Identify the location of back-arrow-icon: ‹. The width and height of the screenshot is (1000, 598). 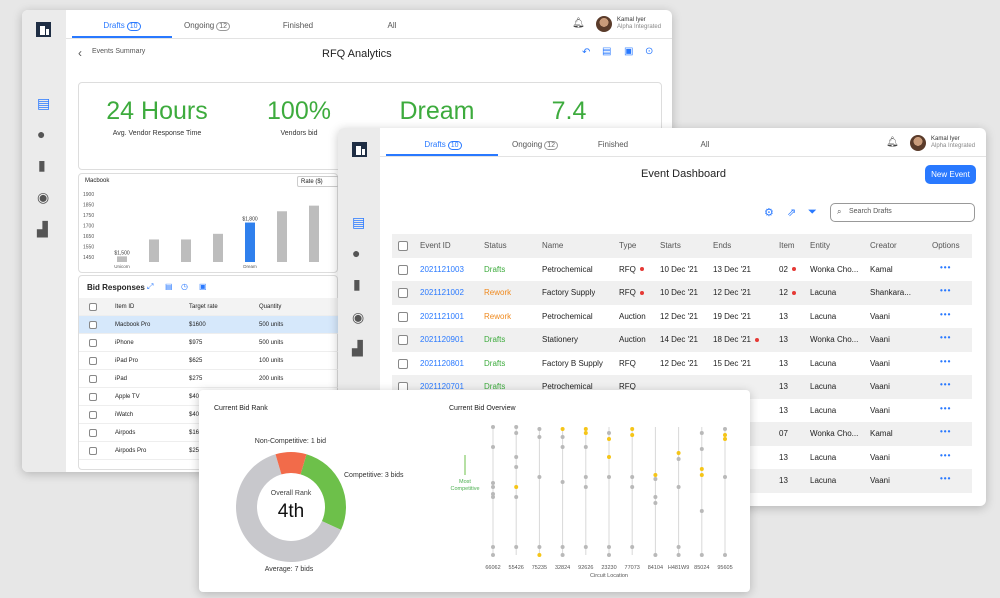
(80, 53).